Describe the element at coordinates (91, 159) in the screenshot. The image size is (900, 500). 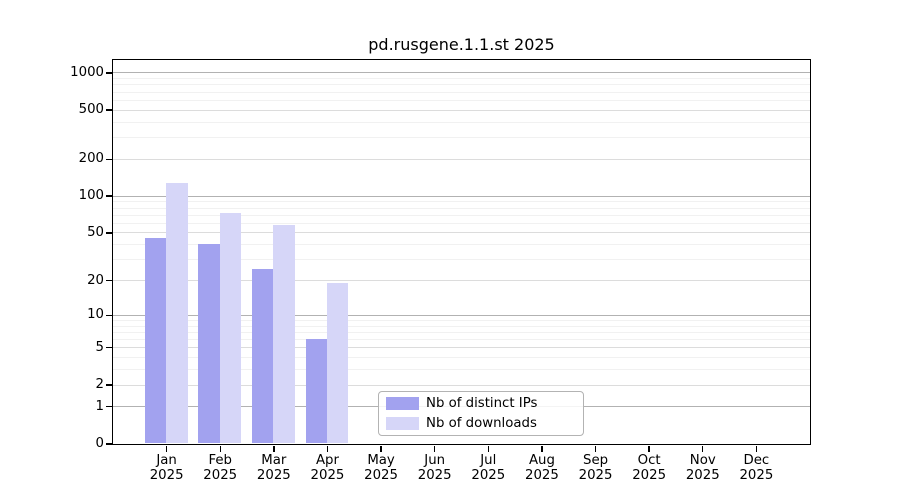
I see `y-axis-tick-label: 200` at that location.